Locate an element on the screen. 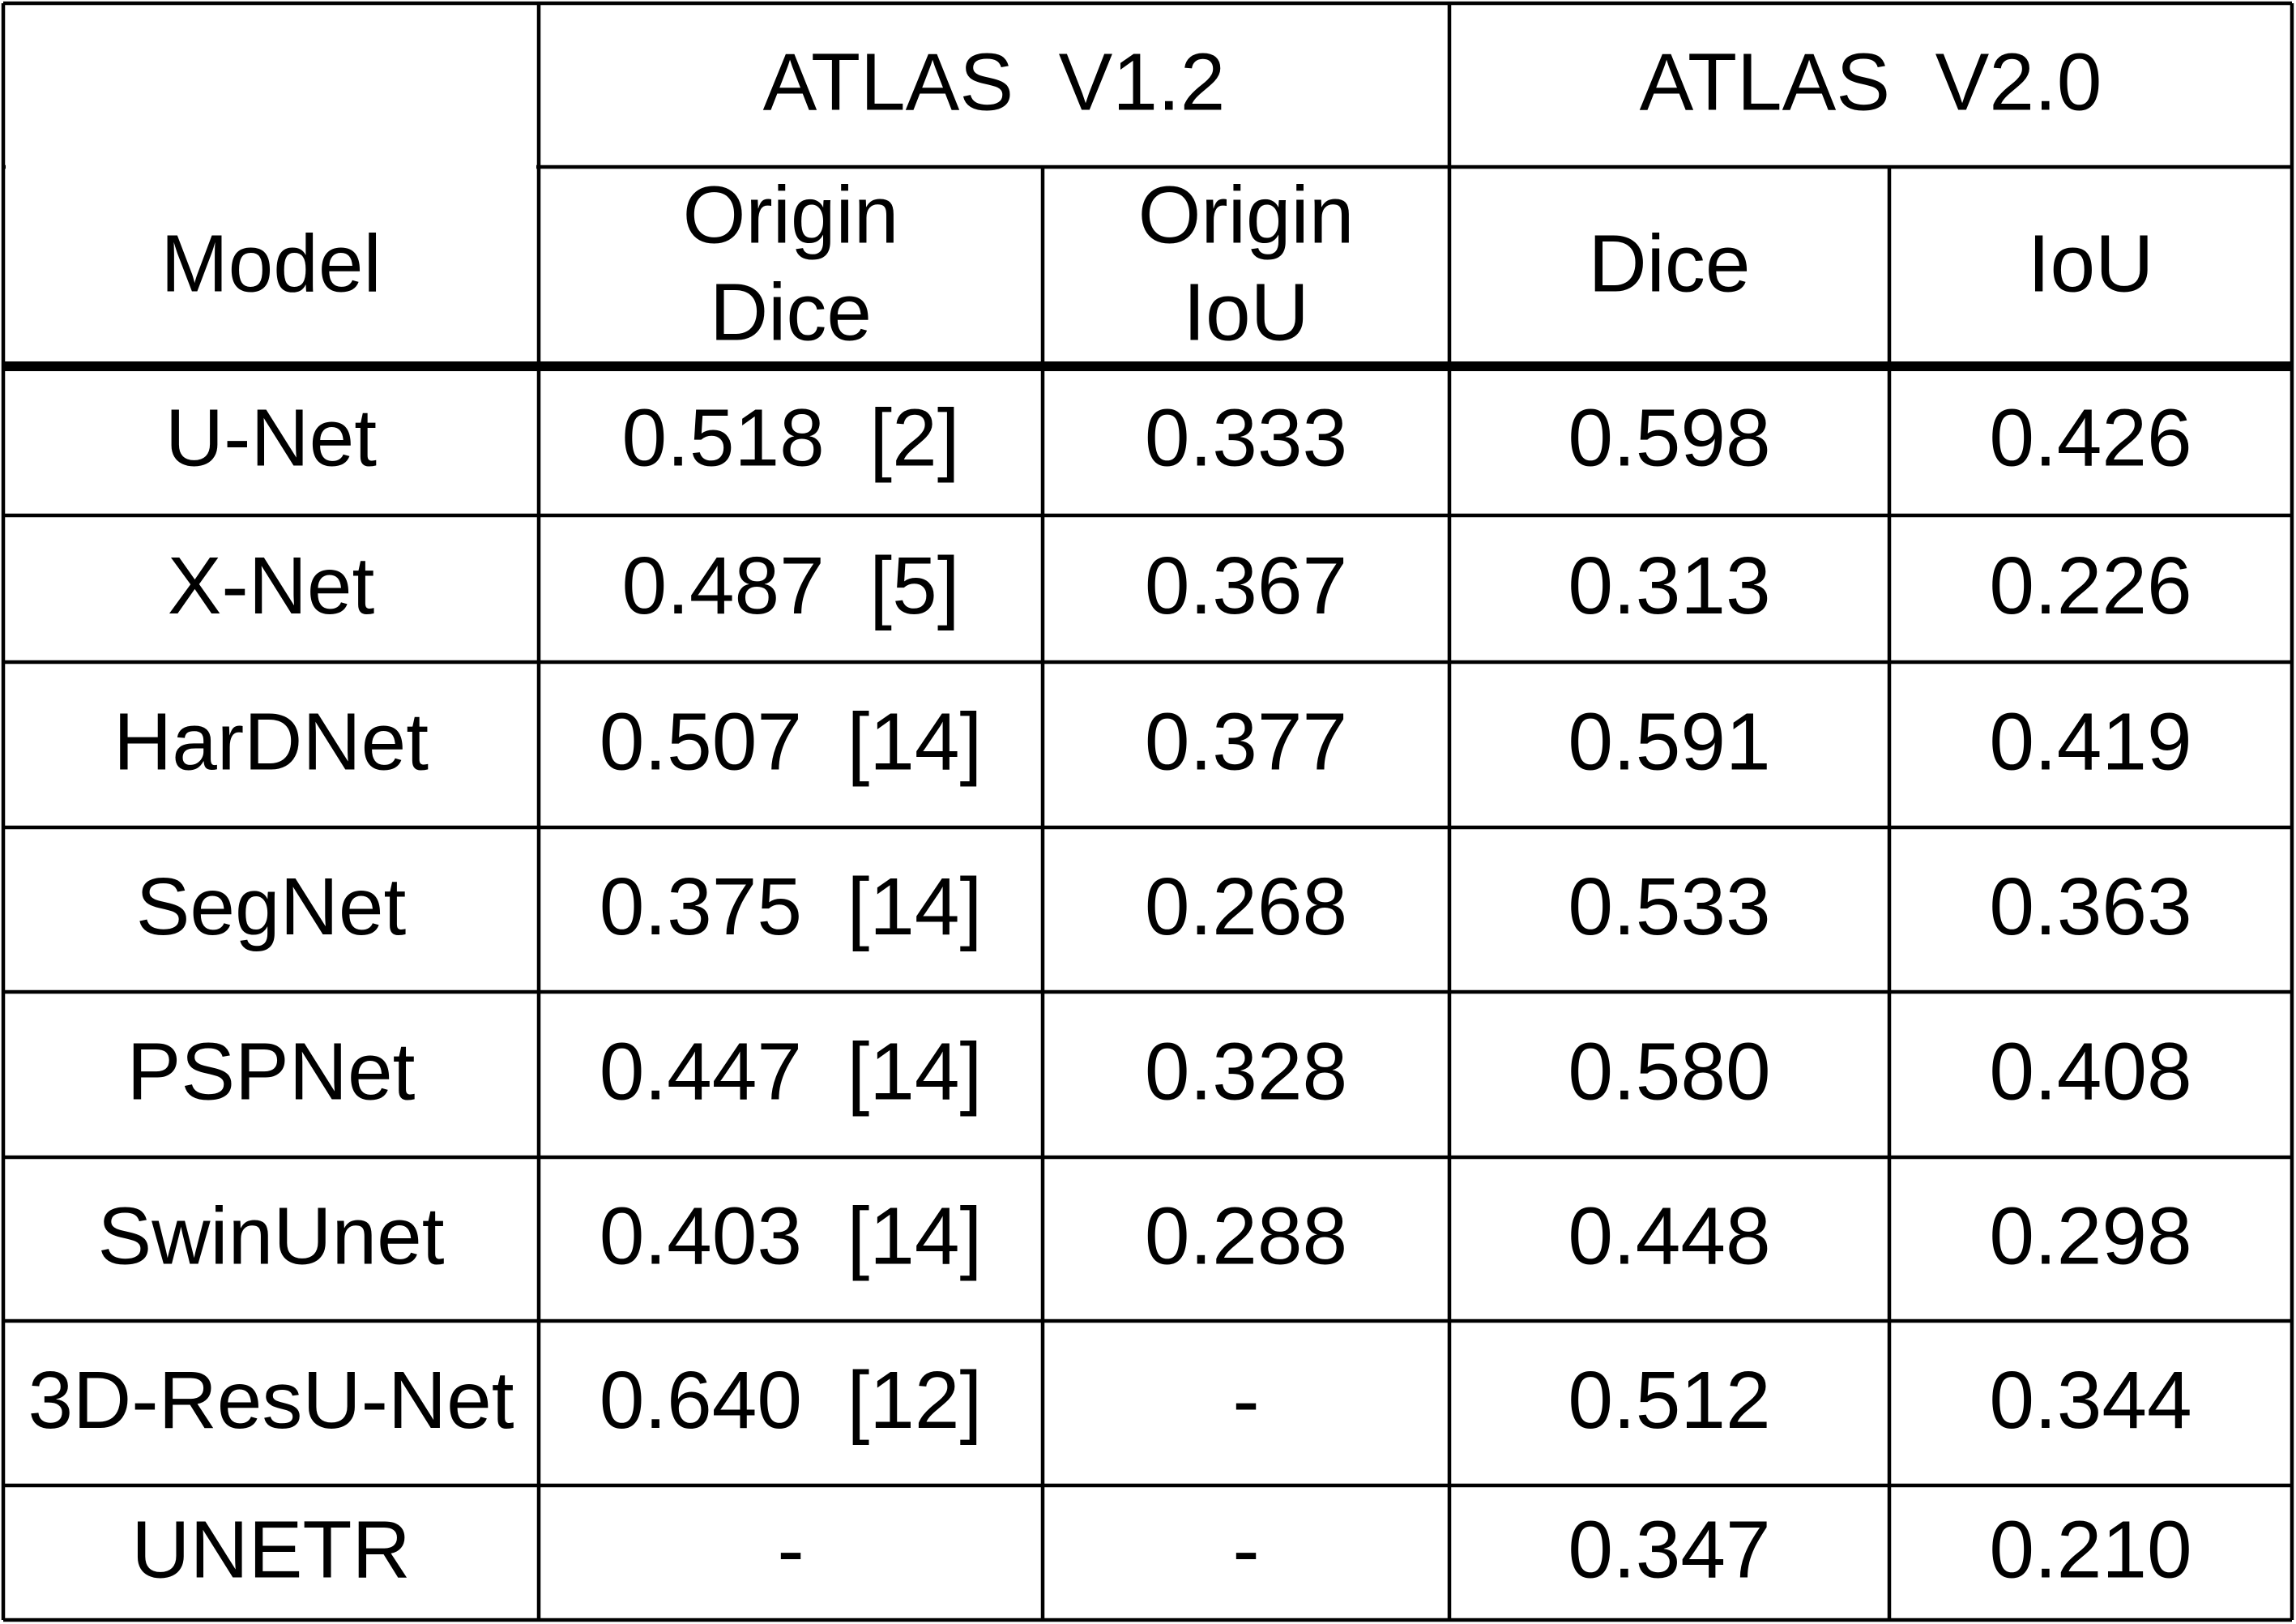 This screenshot has height=1624, width=2296. model-name: SwinUnet is located at coordinates (272, 1235).